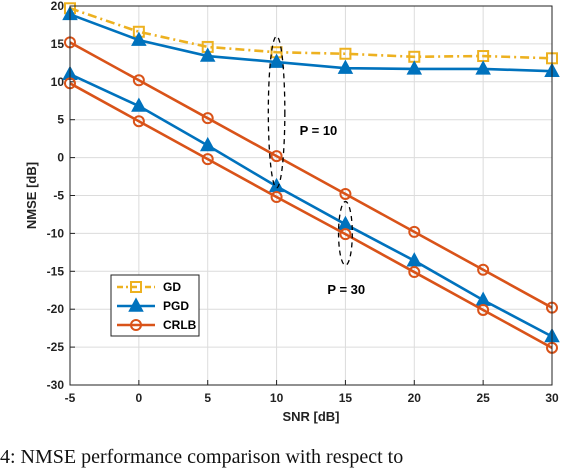 This screenshot has height=469, width=586. I want to click on y-tick-label: -5, so click(58, 196).